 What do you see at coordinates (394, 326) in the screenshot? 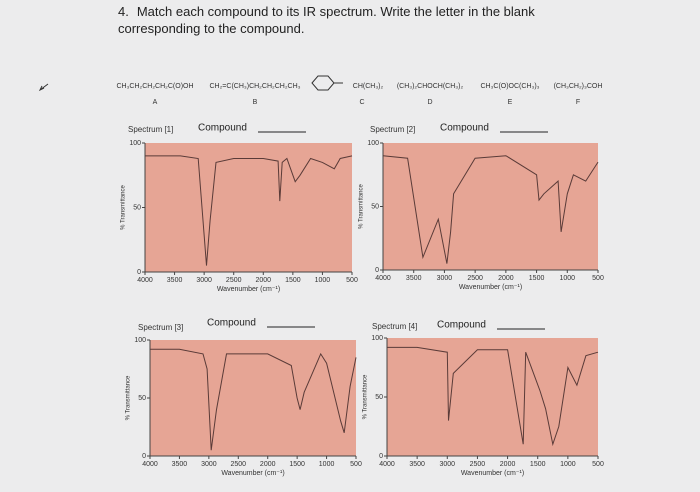
I see `spectrum-label: Spectrum [4]` at bounding box center [394, 326].